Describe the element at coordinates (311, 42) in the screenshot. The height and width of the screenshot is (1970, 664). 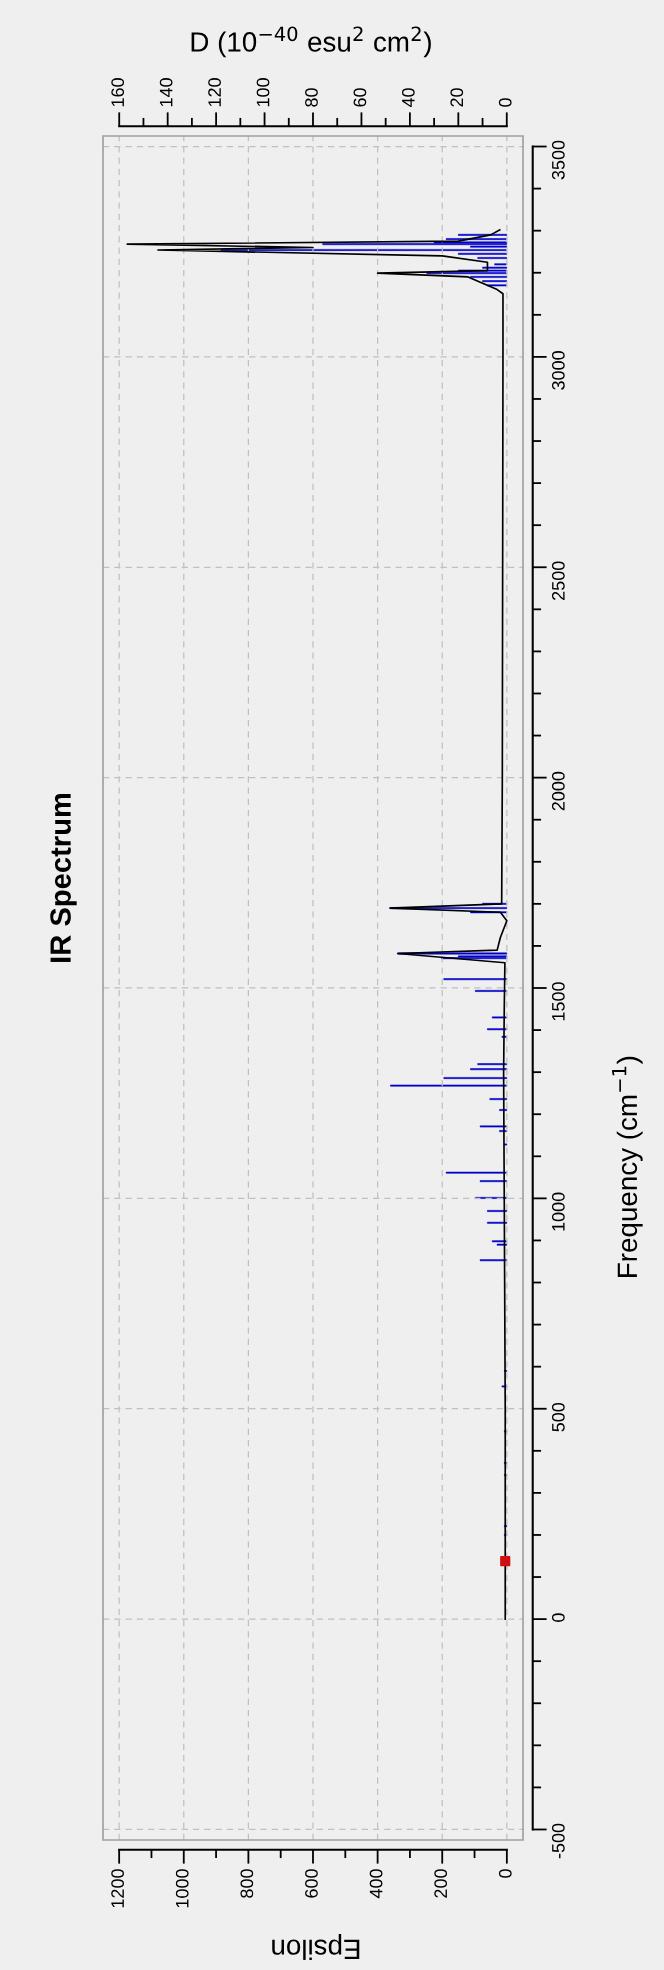
I see `x2-axis-title: D (10$^{−40}$ esu$^{2}$ cm$^{2}$)` at that location.